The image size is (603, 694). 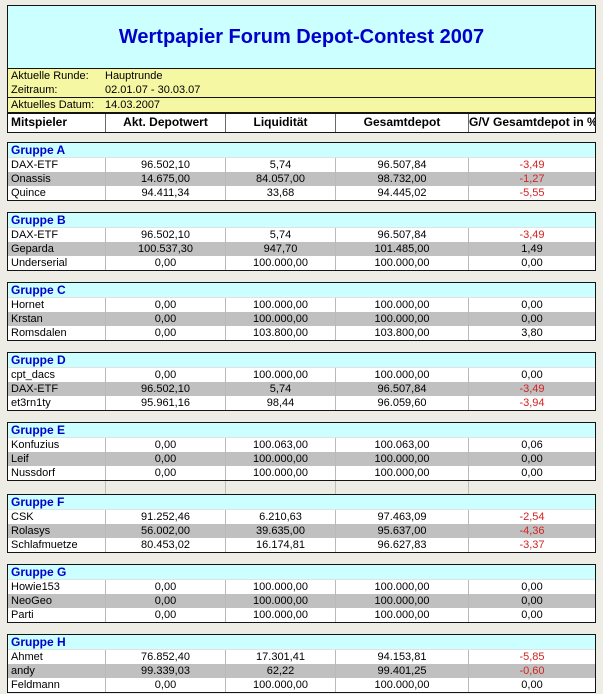 What do you see at coordinates (20, 459) in the screenshot?
I see `player-name-cell: Leif` at bounding box center [20, 459].